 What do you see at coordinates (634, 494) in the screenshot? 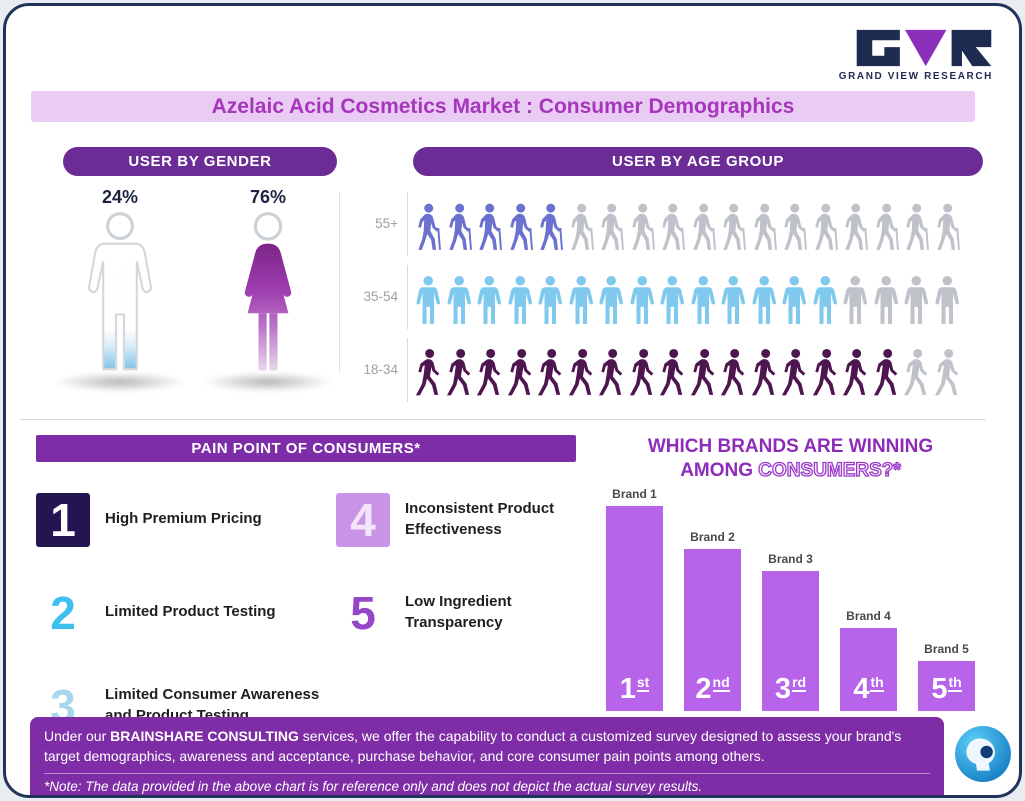
I see `brand-label: Brand 1` at bounding box center [634, 494].